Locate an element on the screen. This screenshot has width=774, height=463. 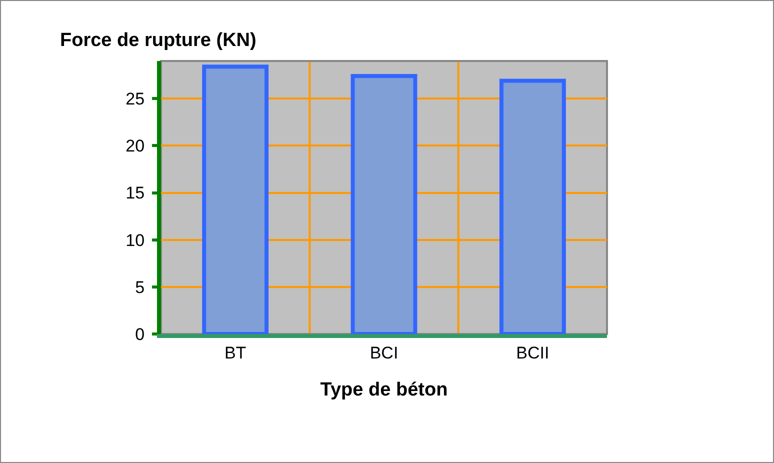
x-axis-title: Type de béton is located at coordinates (384, 390).